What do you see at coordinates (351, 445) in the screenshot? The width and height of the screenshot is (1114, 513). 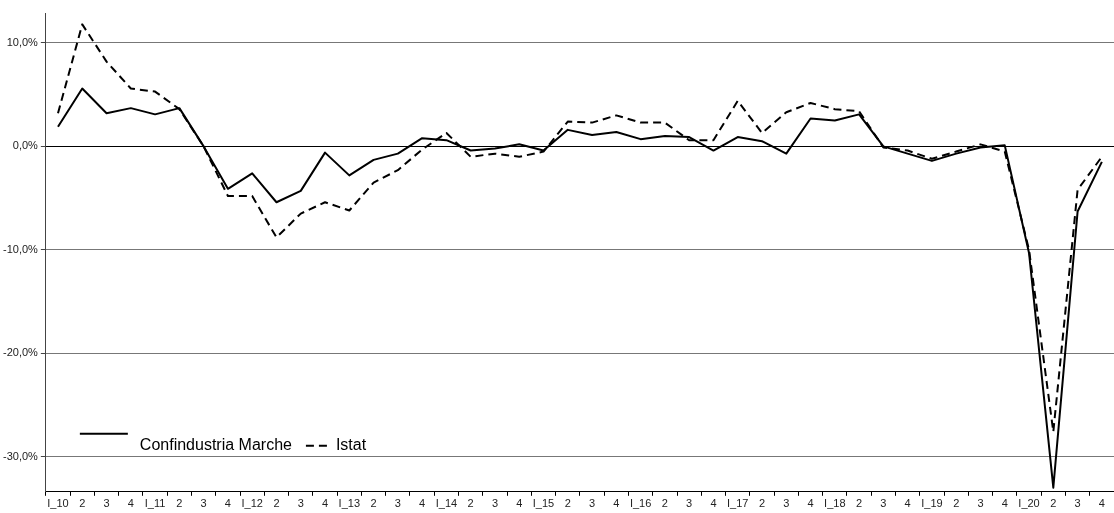 I see `legend-label: Istat` at bounding box center [351, 445].